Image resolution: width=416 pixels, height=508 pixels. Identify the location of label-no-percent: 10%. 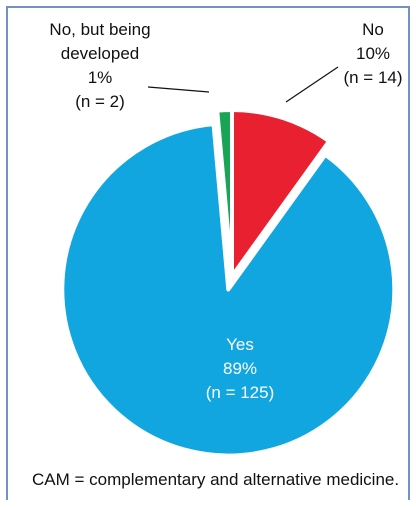
(373, 53).